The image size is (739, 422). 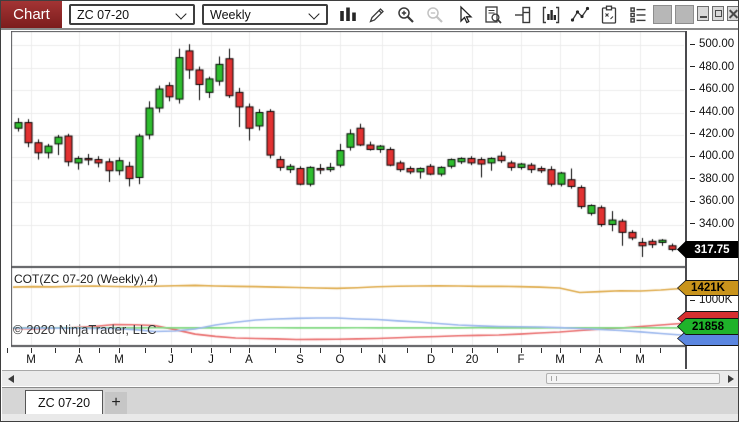 What do you see at coordinates (554, 378) in the screenshot?
I see `scrollbar-grip` at bounding box center [554, 378].